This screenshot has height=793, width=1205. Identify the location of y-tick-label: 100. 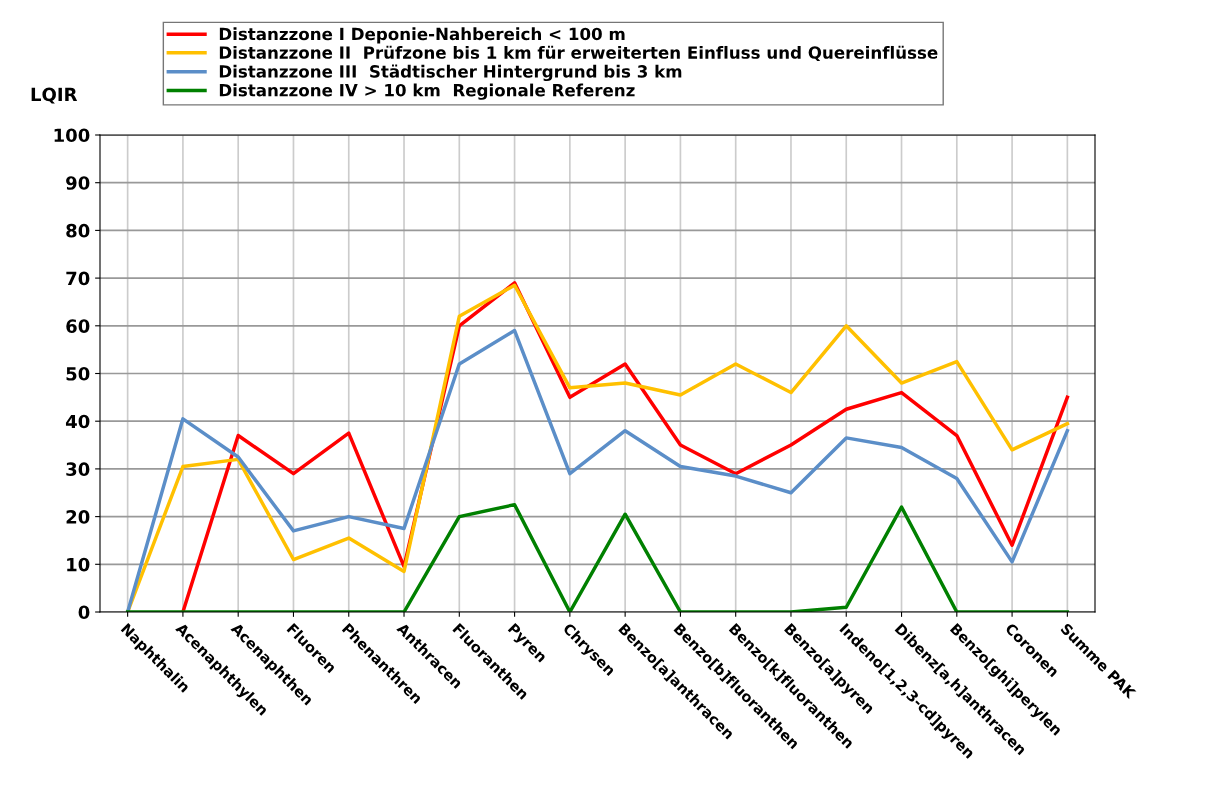
(72, 135).